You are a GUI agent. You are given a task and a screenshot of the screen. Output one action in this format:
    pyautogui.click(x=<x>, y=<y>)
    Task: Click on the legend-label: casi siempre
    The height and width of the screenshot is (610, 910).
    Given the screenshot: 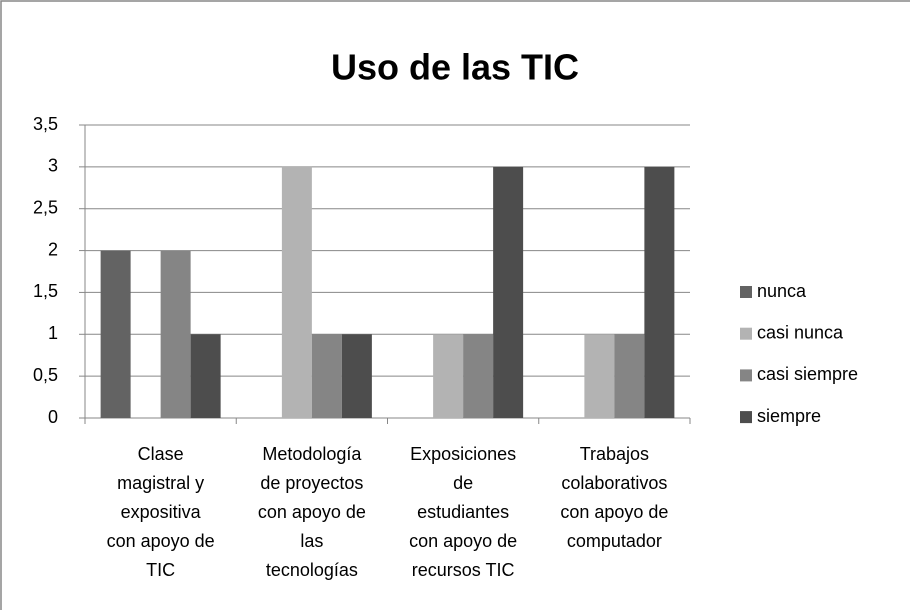 What is the action you would take?
    pyautogui.click(x=807, y=374)
    